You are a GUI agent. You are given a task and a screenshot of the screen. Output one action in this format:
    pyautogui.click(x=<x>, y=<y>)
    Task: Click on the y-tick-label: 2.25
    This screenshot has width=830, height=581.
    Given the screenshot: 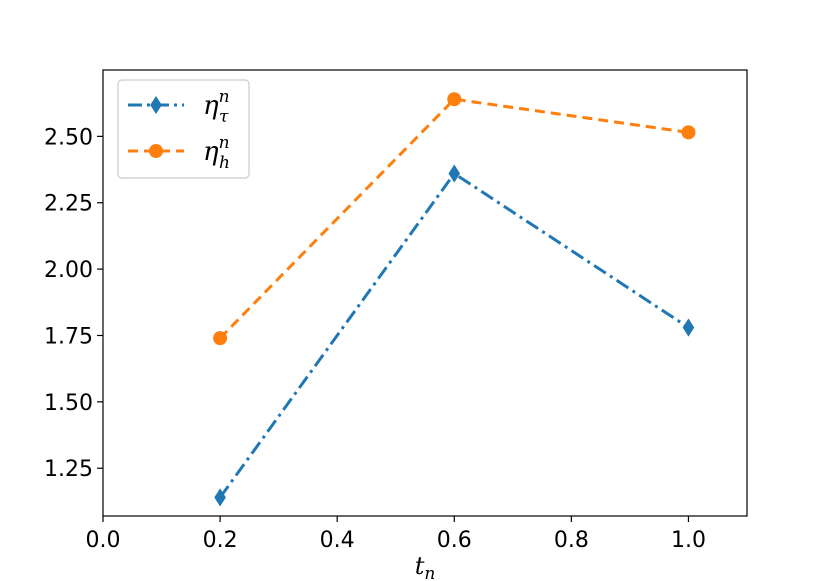 What is the action you would take?
    pyautogui.click(x=68, y=204)
    